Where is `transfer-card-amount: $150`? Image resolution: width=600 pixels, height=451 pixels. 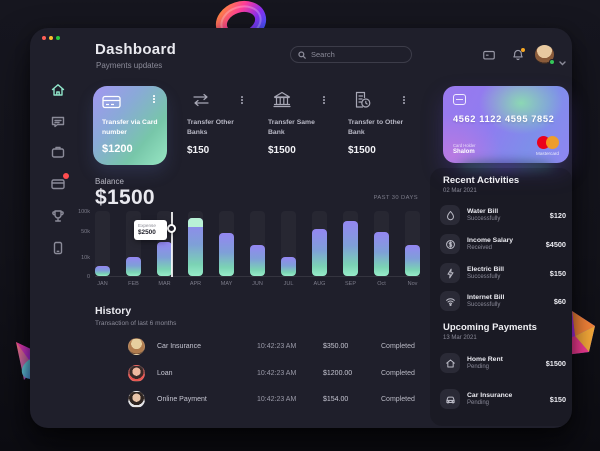 transfer-card-amount: $150 is located at coordinates (198, 150).